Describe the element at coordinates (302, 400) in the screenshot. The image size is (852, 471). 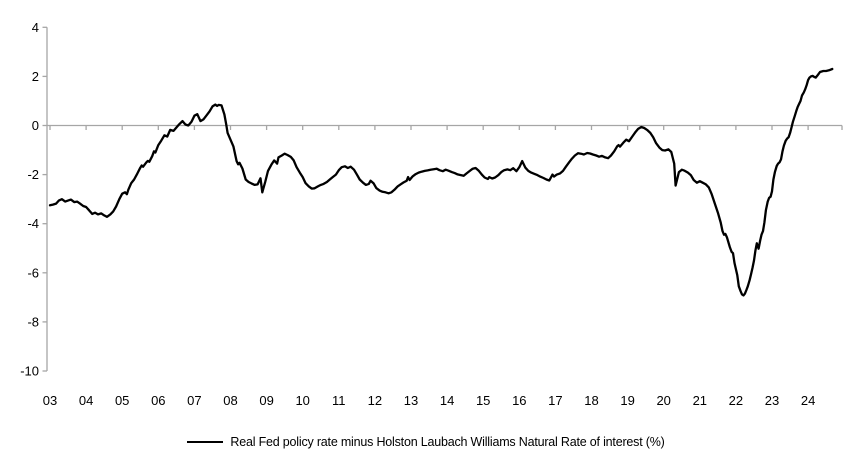
I see `x-axis-tick-label: 10` at that location.